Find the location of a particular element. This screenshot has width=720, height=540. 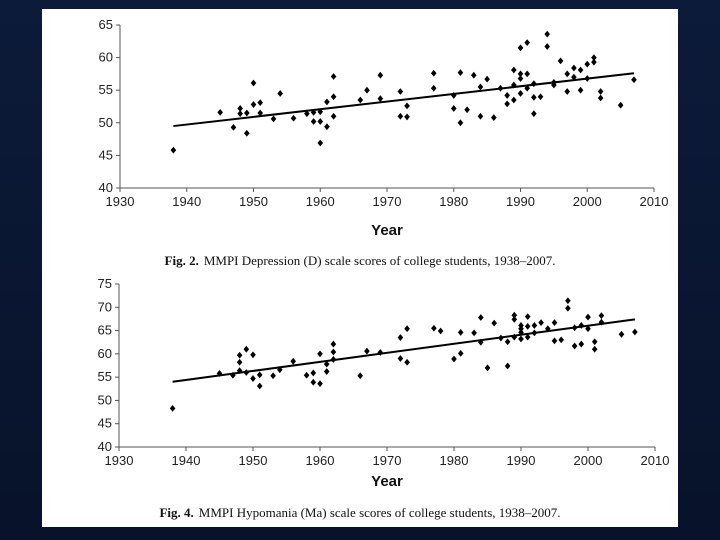

figure-label-fig4: Fig. 4. is located at coordinates (176, 512).